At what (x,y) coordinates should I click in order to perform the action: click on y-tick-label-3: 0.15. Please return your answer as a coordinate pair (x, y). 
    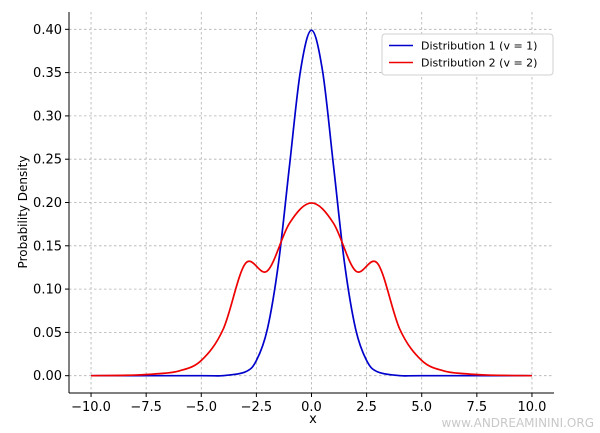
    Looking at the image, I should click on (47, 246).